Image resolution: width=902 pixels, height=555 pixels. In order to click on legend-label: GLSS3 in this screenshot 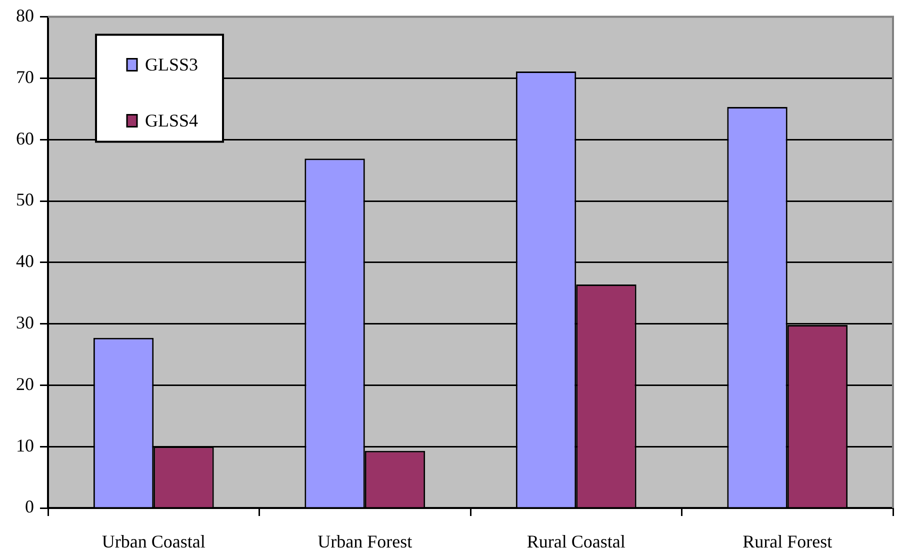, I will do `click(171, 64)`.